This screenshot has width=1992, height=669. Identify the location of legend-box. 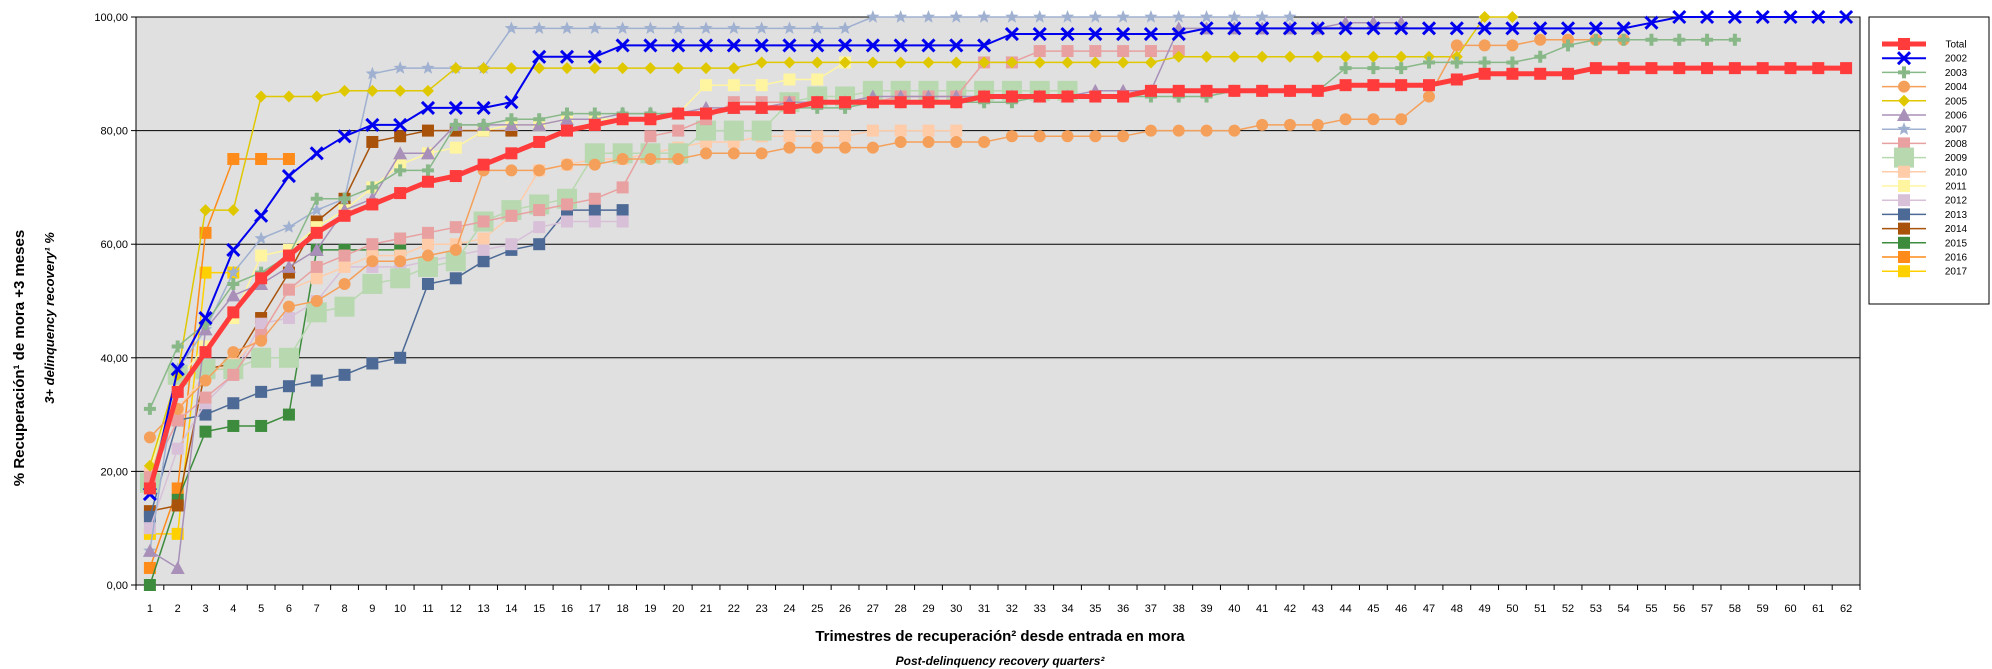
(1929, 160).